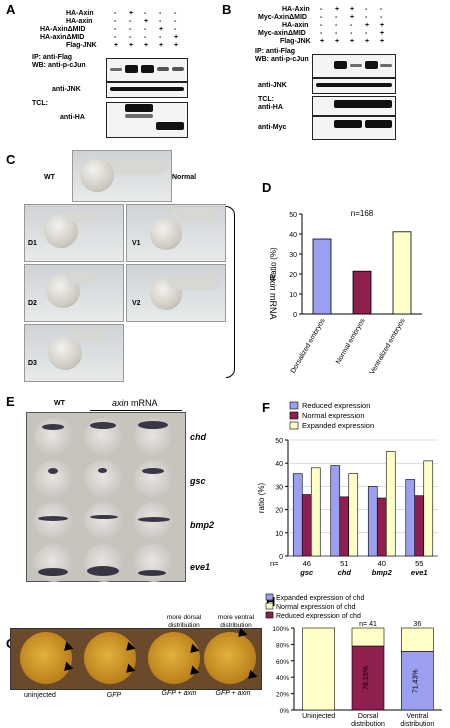 This screenshot has height=728, width=450. Describe the element at coordinates (293, 215) in the screenshot. I see `d-y-tick-label: 50` at that location.